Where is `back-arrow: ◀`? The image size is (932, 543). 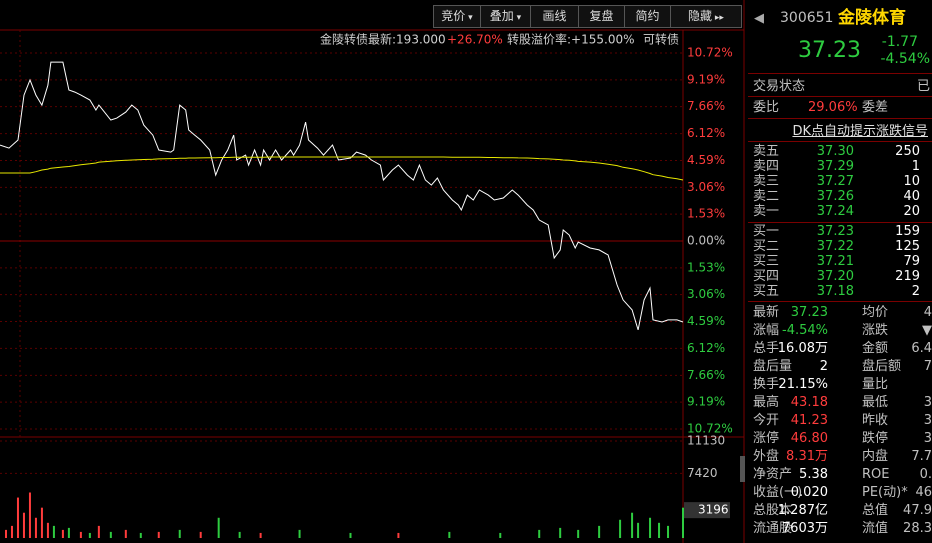 back-arrow: ◀ is located at coordinates (759, 18).